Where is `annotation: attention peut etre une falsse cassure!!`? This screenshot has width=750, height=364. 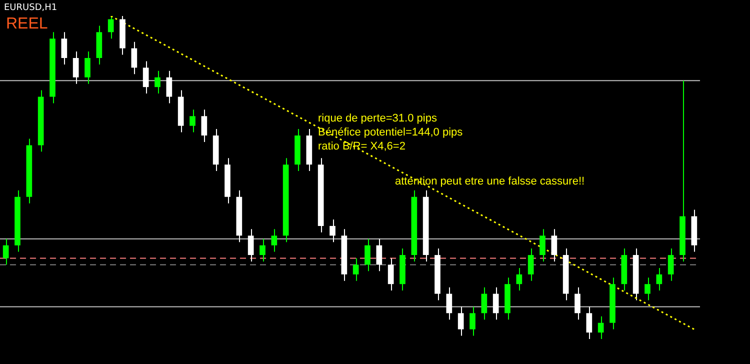 annotation: attention peut etre une falsse cassure!! is located at coordinates (490, 182).